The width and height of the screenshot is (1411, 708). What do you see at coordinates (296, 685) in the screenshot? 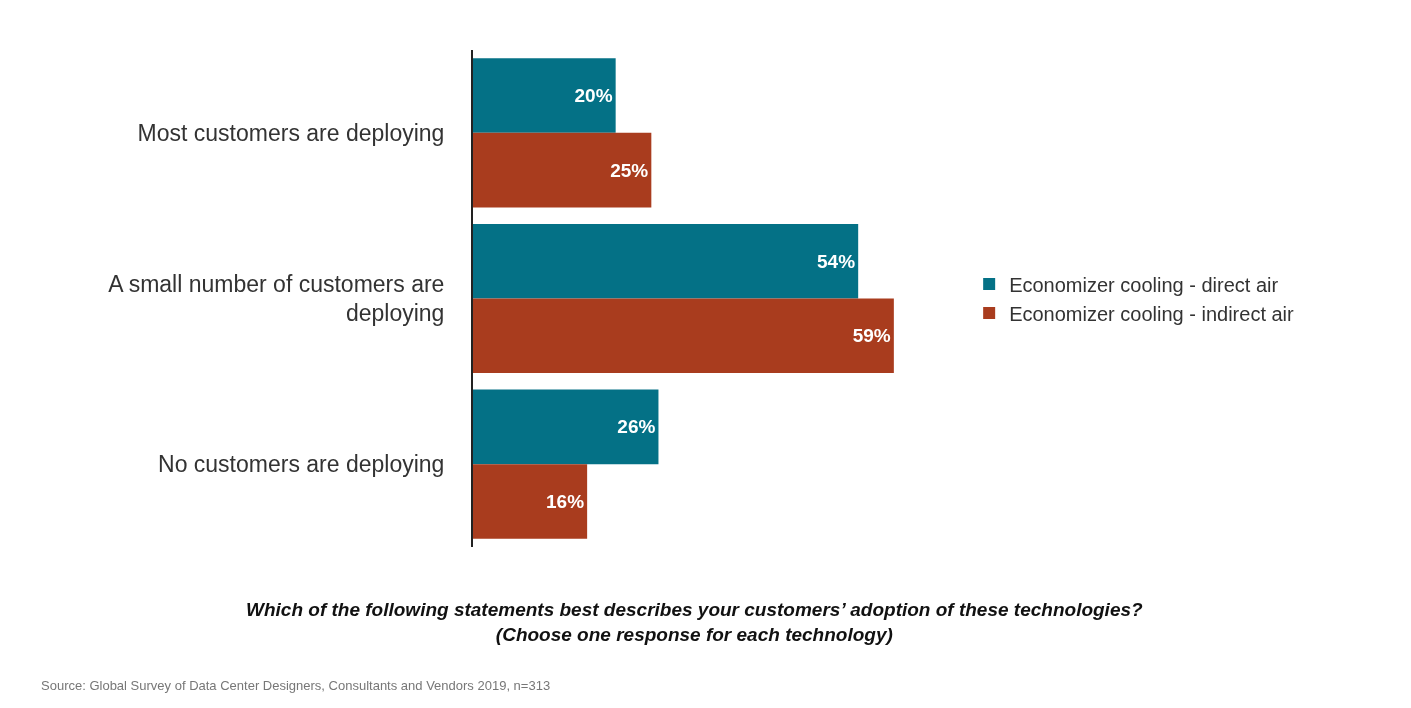
I see `source-note: Source: Global Survey of Data Center Designers, Consultants and Vendors 2019, n=313` at bounding box center [296, 685].